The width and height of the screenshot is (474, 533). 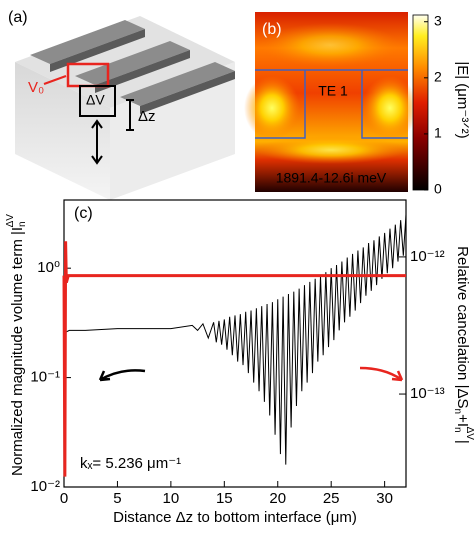 I want to click on y-axis-label: Normalized magnitude volume term |InΔV, so click(x=16, y=345).